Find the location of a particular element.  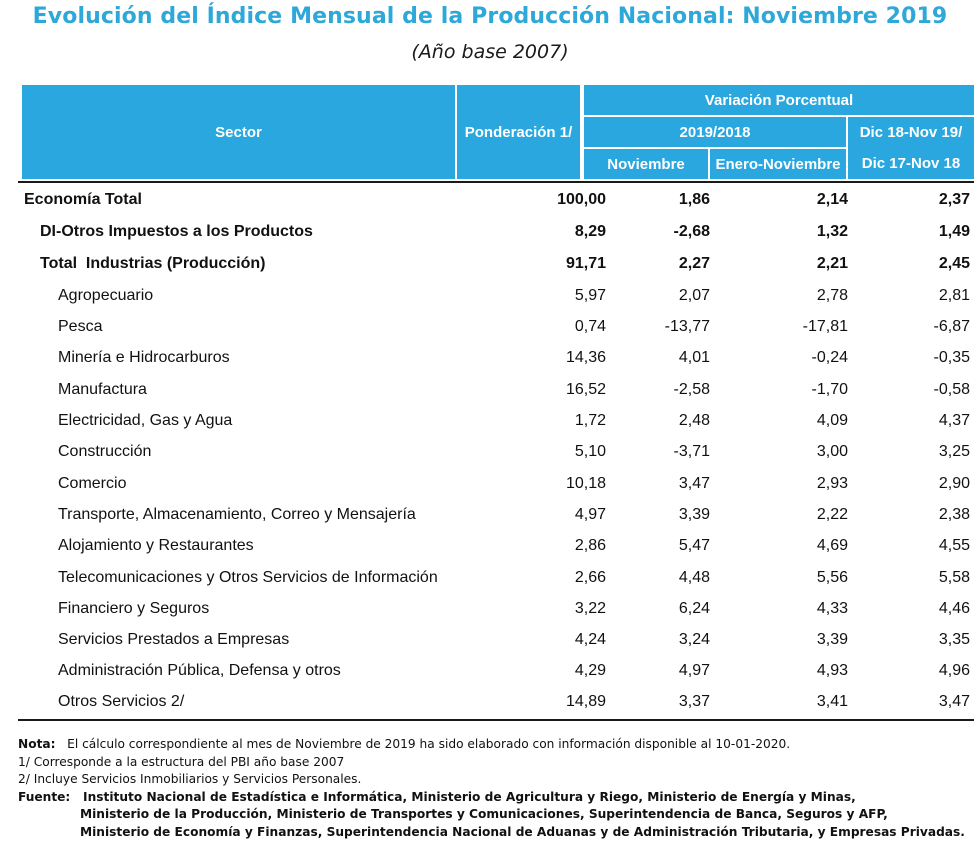

row-dic: 4,37 is located at coordinates (954, 420).